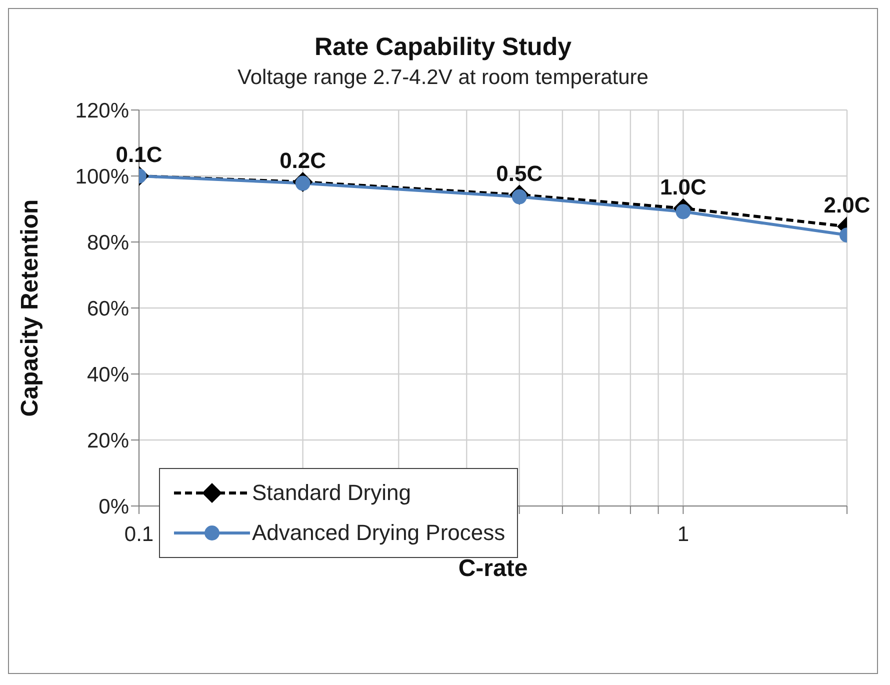  What do you see at coordinates (493, 568) in the screenshot?
I see `x-axis-title: C-rate` at bounding box center [493, 568].